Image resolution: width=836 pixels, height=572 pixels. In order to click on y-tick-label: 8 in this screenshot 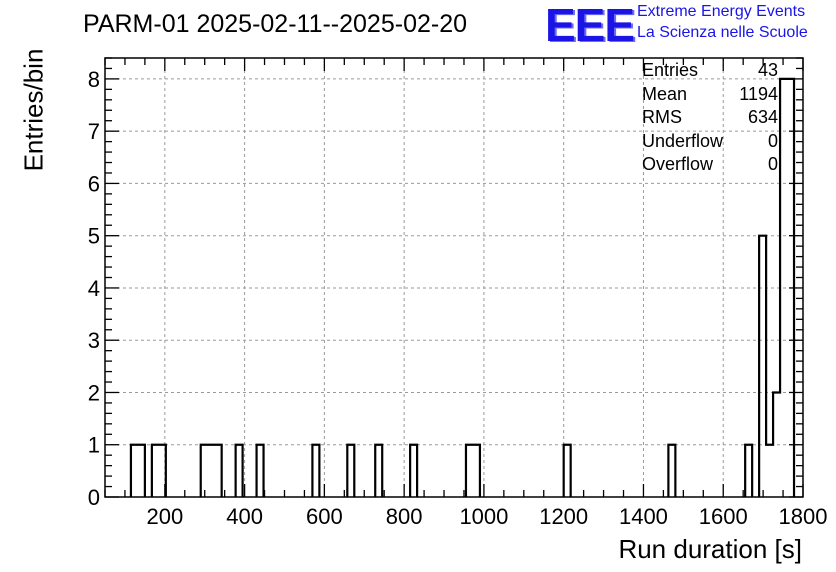, I will do `click(94, 79)`.